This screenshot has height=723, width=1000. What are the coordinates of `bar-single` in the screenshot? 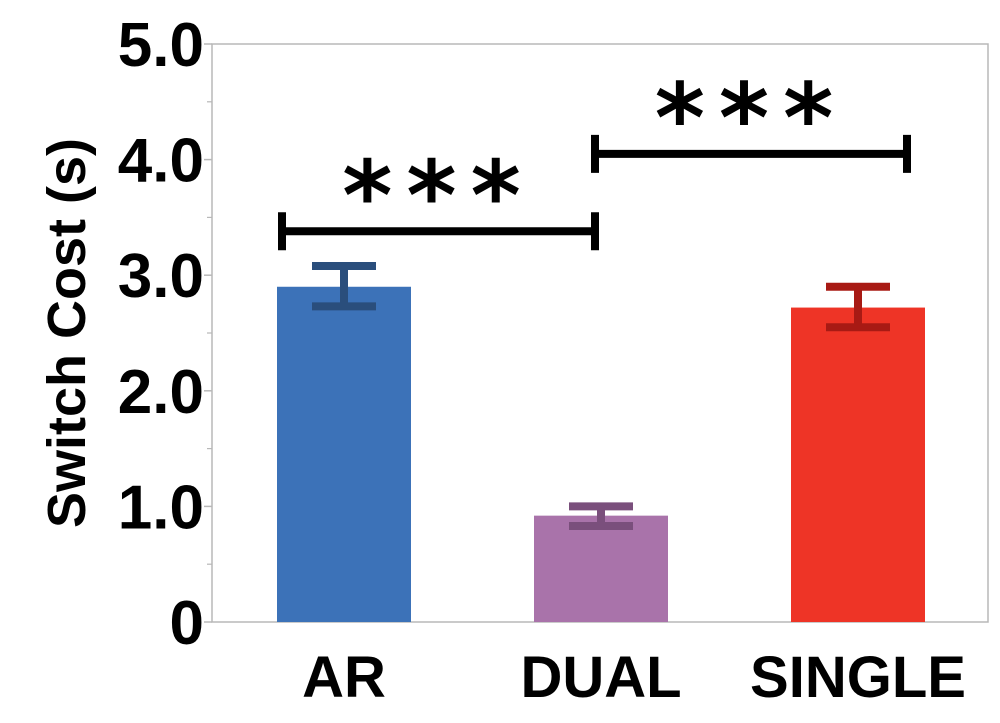 It's located at (858, 464).